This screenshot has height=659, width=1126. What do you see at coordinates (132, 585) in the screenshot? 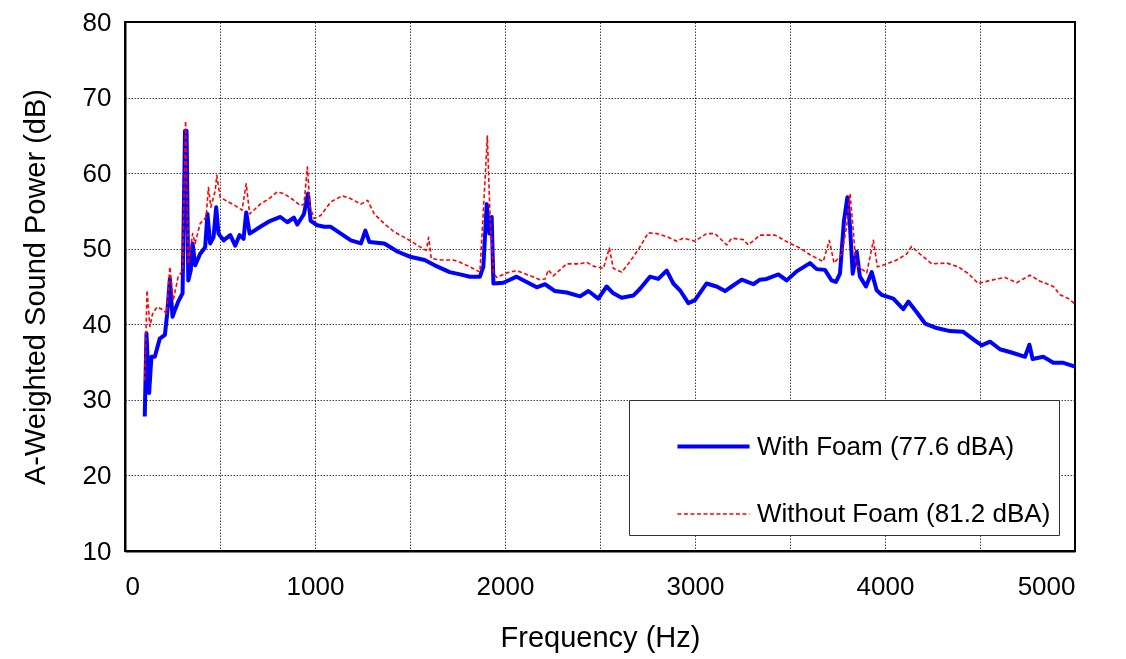
I see `x-tick-label: 0` at bounding box center [132, 585].